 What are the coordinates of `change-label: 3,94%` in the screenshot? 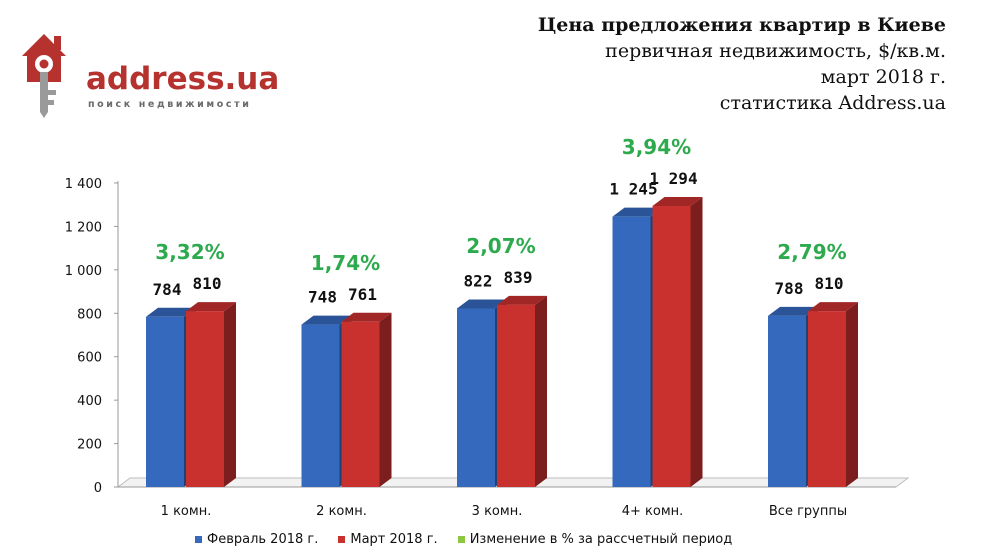 It's located at (656, 147).